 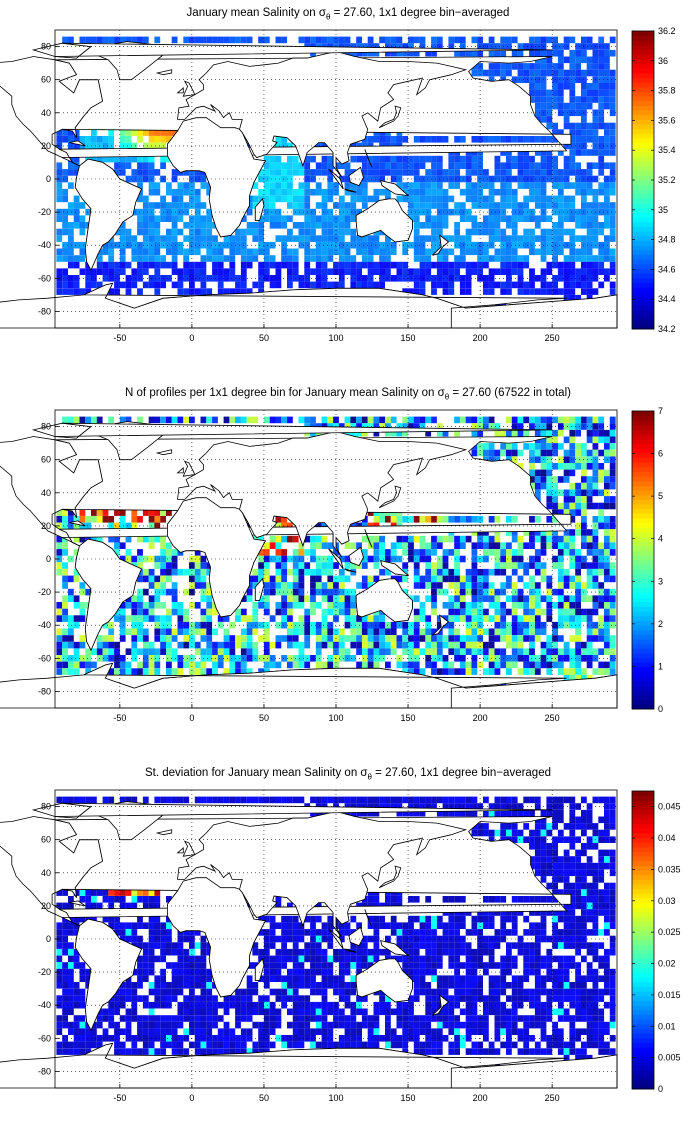 I want to click on count-colorbar-tick-label: 2, so click(x=660, y=624).